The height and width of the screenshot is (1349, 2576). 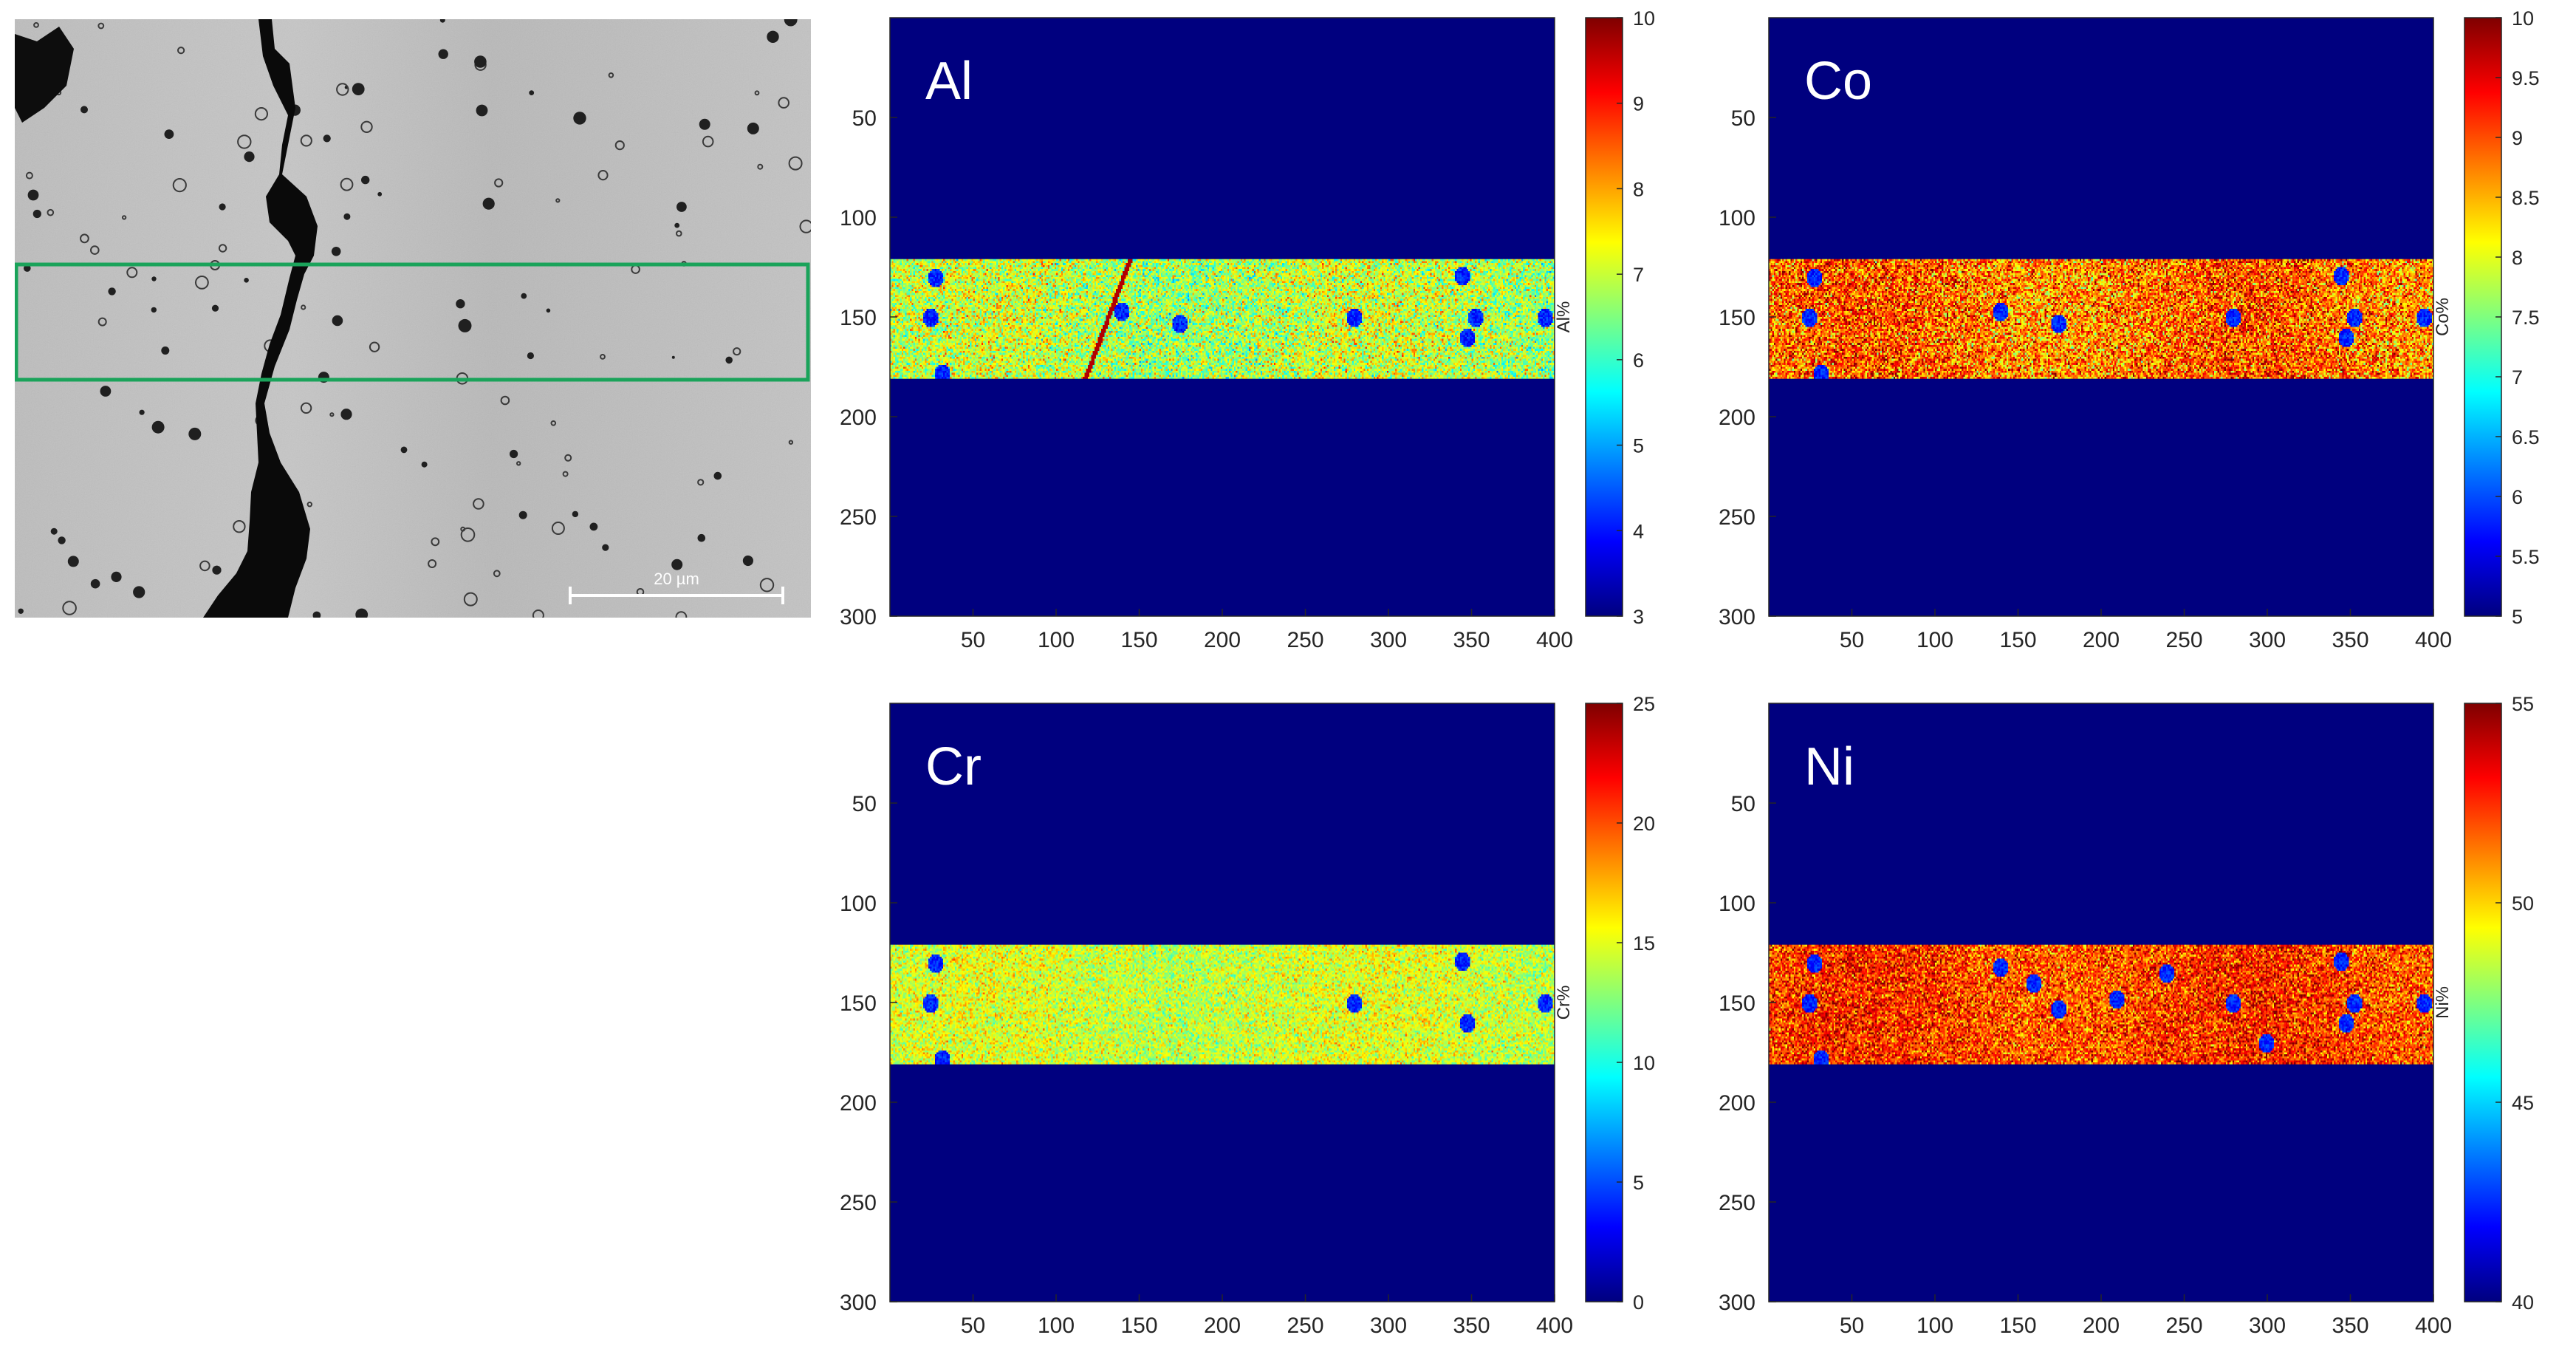 I want to click on cr-colorbar-label: Cr%, so click(x=1564, y=1003).